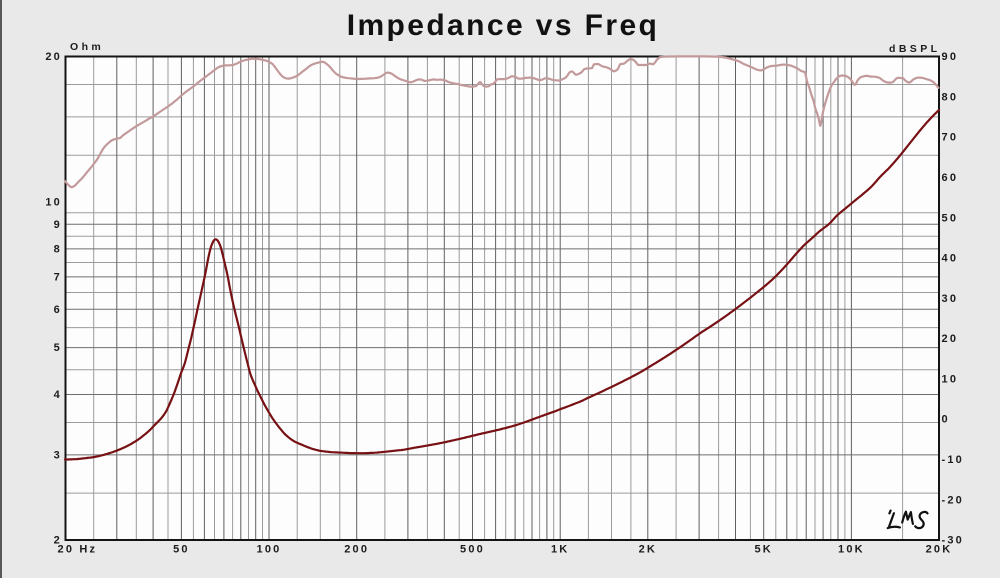 The height and width of the screenshot is (578, 1000). I want to click on svg-text: 2K, so click(648, 550).